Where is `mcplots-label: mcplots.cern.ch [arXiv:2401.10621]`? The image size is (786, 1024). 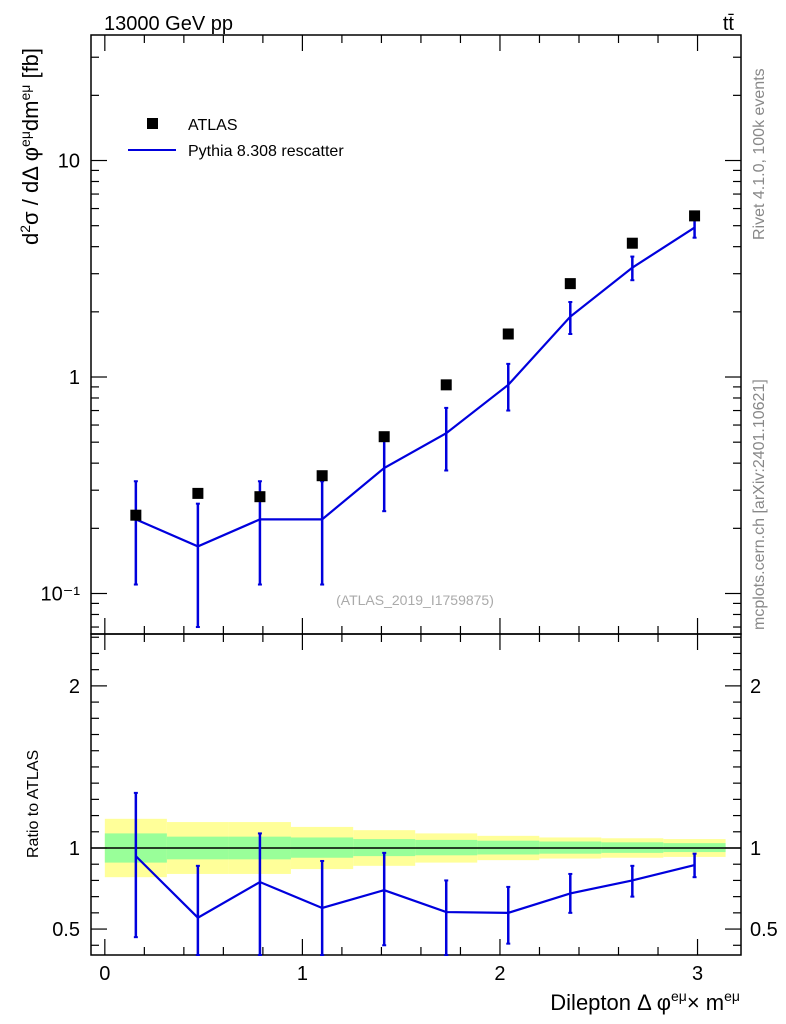 mcplots-label: mcplots.cern.ch [arXiv:2401.10621] is located at coordinates (759, 504).